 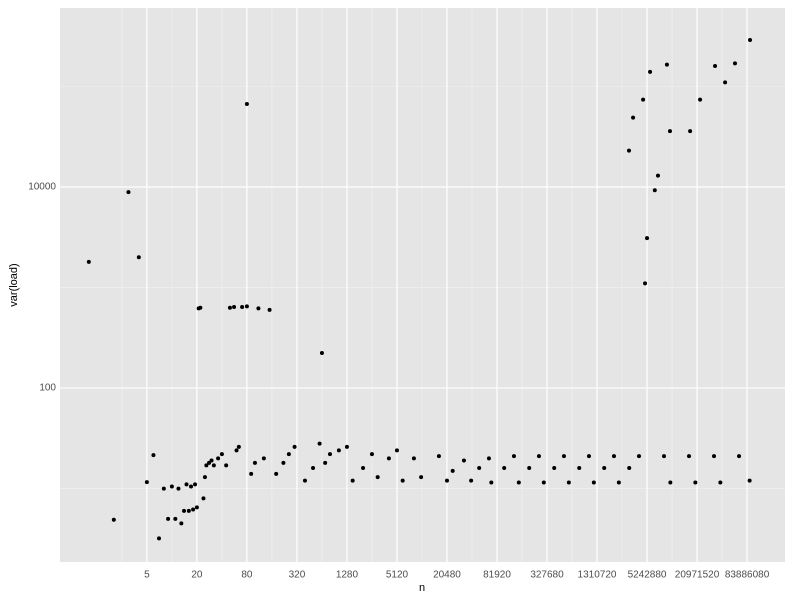 I want to click on x-tick-label: 5242880, so click(x=647, y=575).